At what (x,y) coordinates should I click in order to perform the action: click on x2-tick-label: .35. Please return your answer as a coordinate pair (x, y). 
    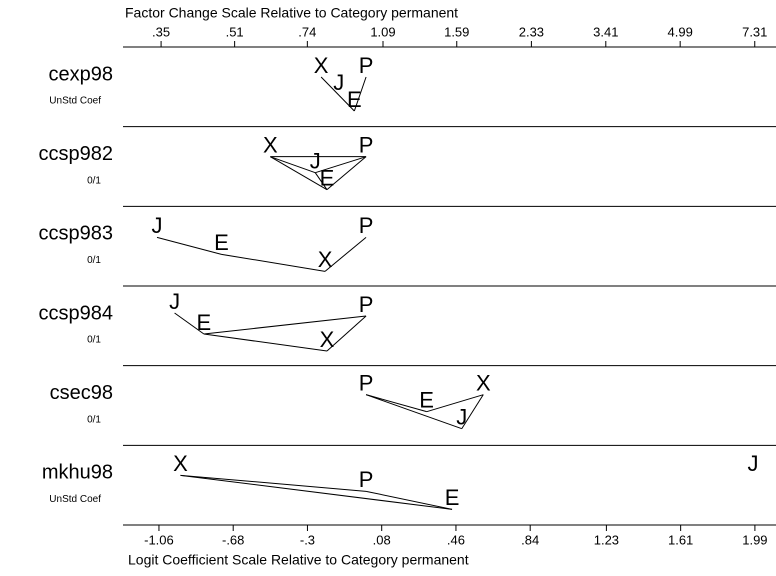
    Looking at the image, I should click on (161, 31).